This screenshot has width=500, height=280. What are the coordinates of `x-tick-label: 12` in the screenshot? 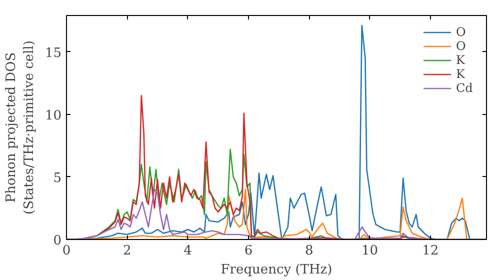 It's located at (430, 251).